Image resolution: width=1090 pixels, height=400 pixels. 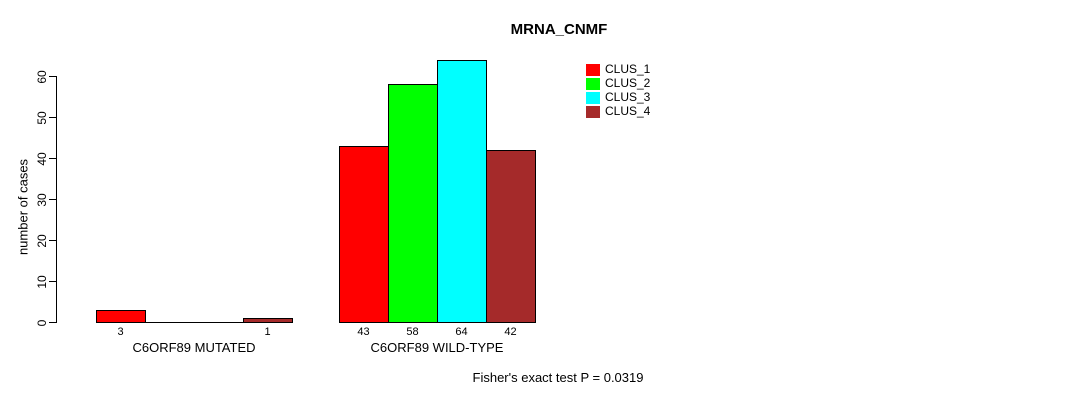 What do you see at coordinates (628, 111) in the screenshot?
I see `legend-series-label: CLUS_4` at bounding box center [628, 111].